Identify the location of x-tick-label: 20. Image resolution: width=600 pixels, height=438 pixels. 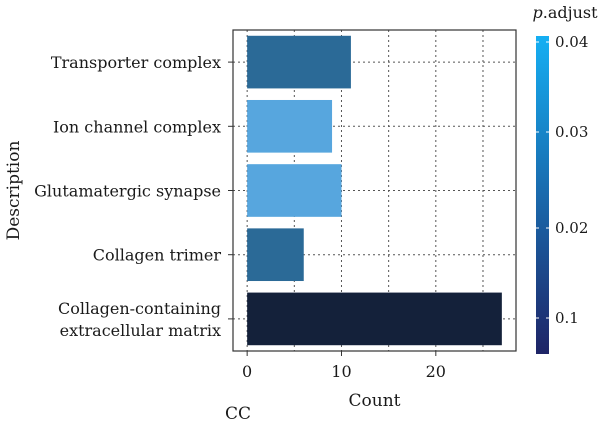
(436, 371).